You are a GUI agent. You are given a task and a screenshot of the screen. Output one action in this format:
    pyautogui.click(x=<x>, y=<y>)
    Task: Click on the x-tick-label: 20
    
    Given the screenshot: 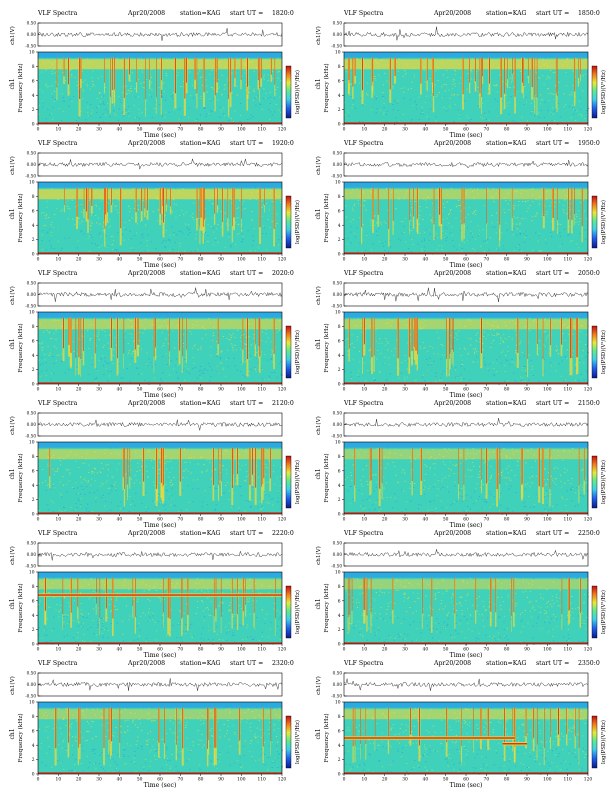 What is the action you would take?
    pyautogui.click(x=385, y=130)
    